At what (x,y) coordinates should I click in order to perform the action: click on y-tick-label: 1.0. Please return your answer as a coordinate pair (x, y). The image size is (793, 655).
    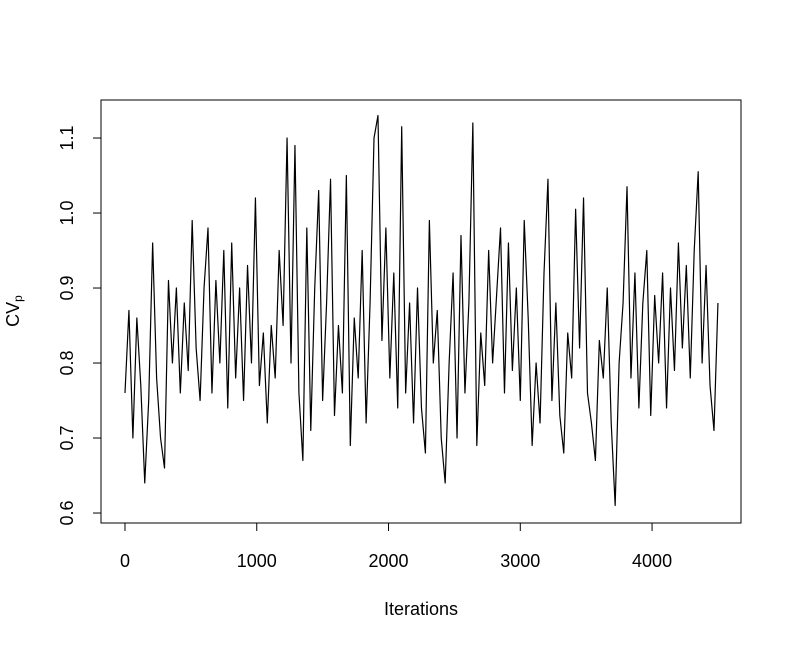
    Looking at the image, I should click on (67, 213).